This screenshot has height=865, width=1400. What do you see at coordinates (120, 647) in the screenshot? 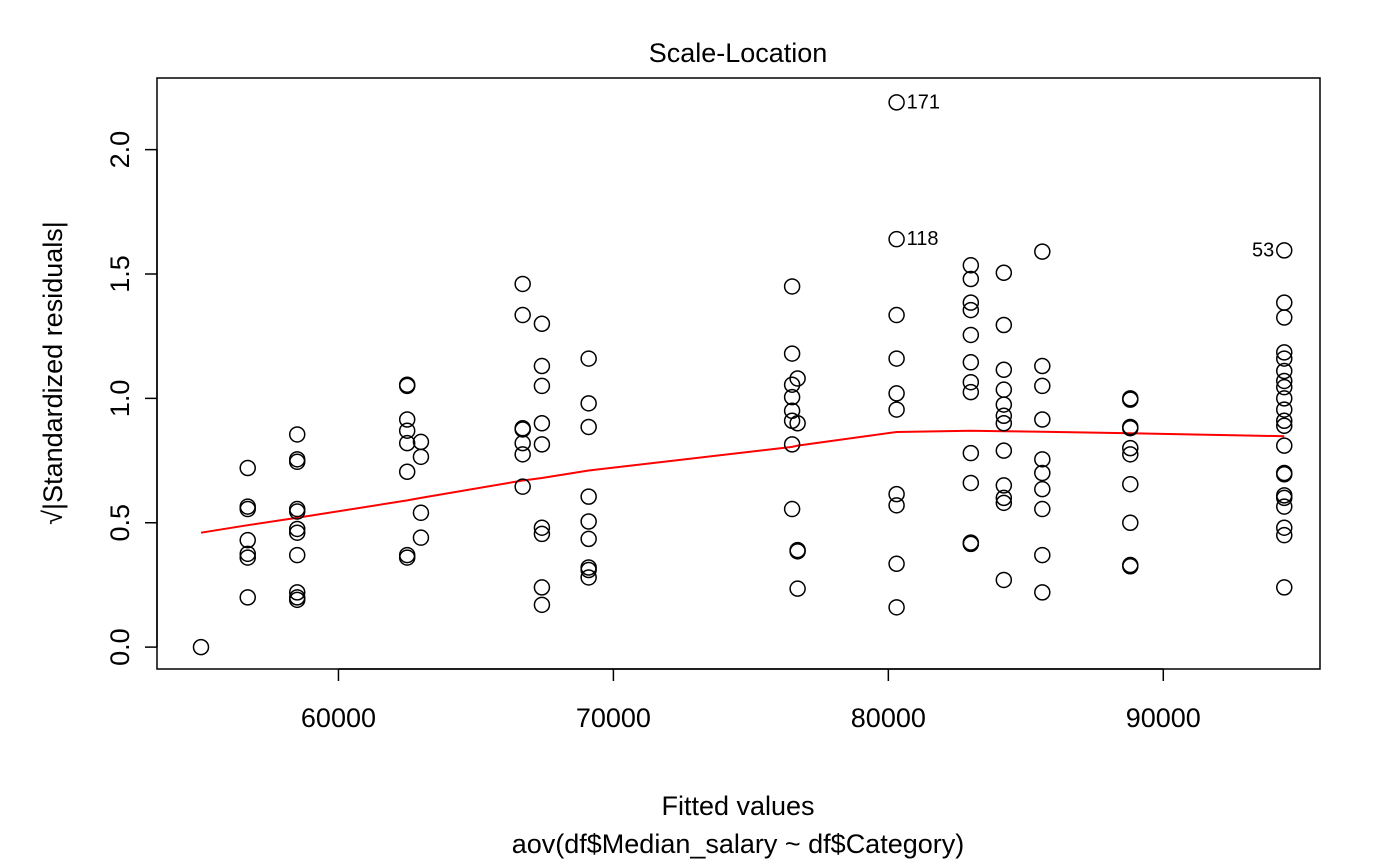
I see `y-tick-label: 0.0` at bounding box center [120, 647].